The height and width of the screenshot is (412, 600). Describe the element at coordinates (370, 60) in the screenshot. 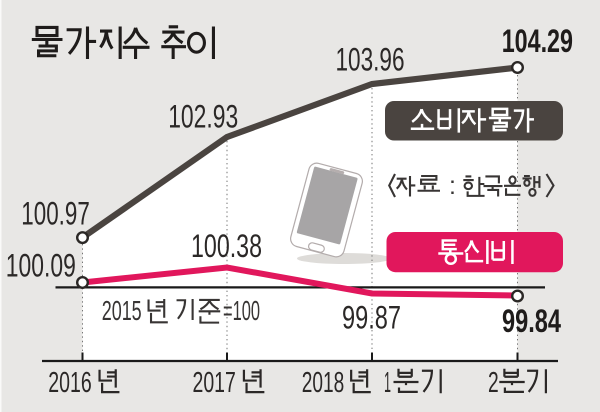

I see `svg-text: 103.96` at that location.